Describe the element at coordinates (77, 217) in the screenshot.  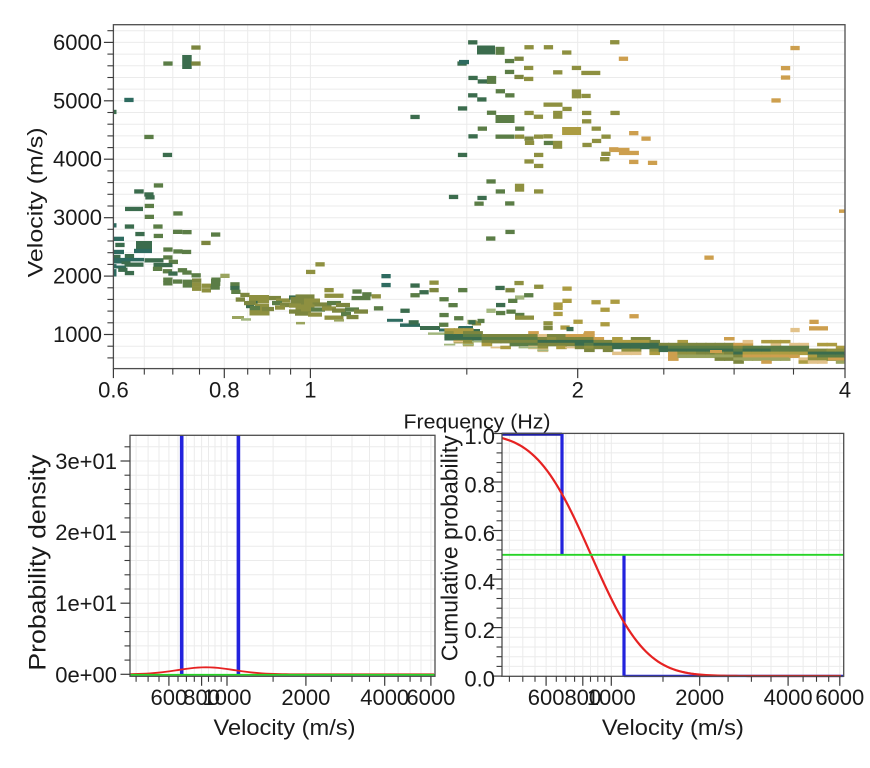
I see `svg-text: 3000` at that location.